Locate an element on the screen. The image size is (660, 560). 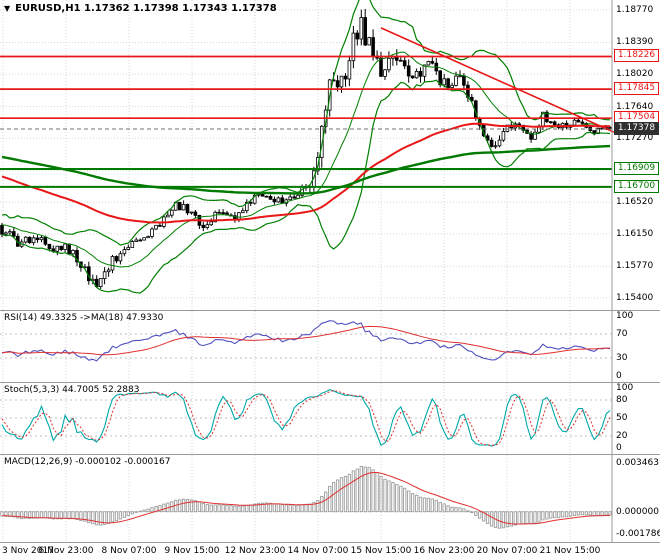
rsi-tick: 0 is located at coordinates (619, 376).